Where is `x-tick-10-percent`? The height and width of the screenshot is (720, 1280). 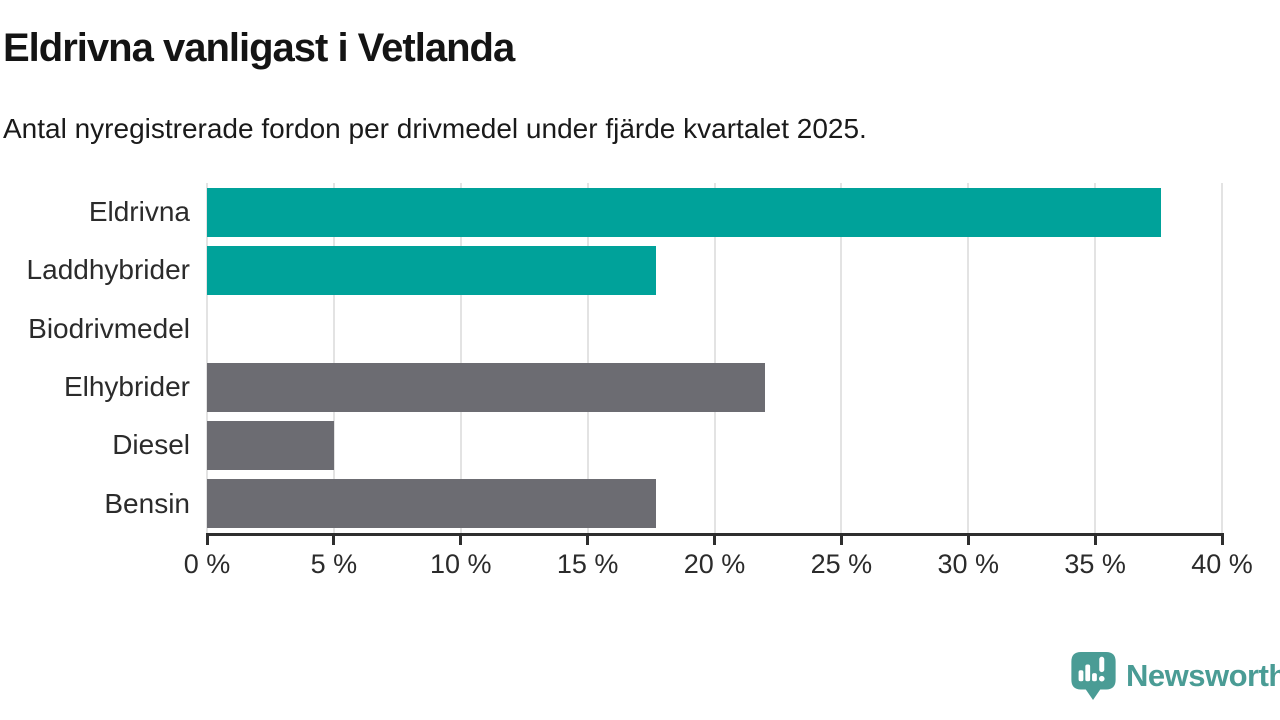 x-tick-10-percent is located at coordinates (461, 540).